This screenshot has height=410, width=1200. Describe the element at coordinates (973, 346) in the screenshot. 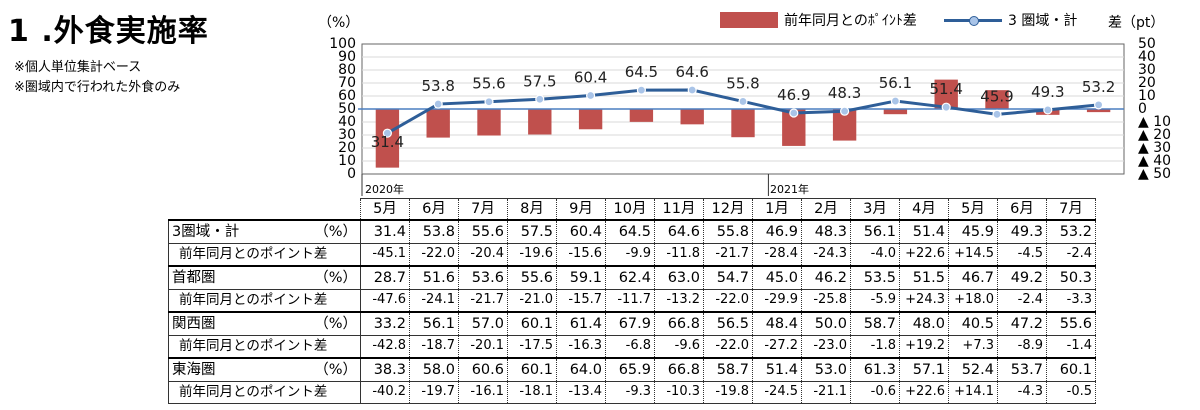

I see `table-cell: +7.3` at that location.